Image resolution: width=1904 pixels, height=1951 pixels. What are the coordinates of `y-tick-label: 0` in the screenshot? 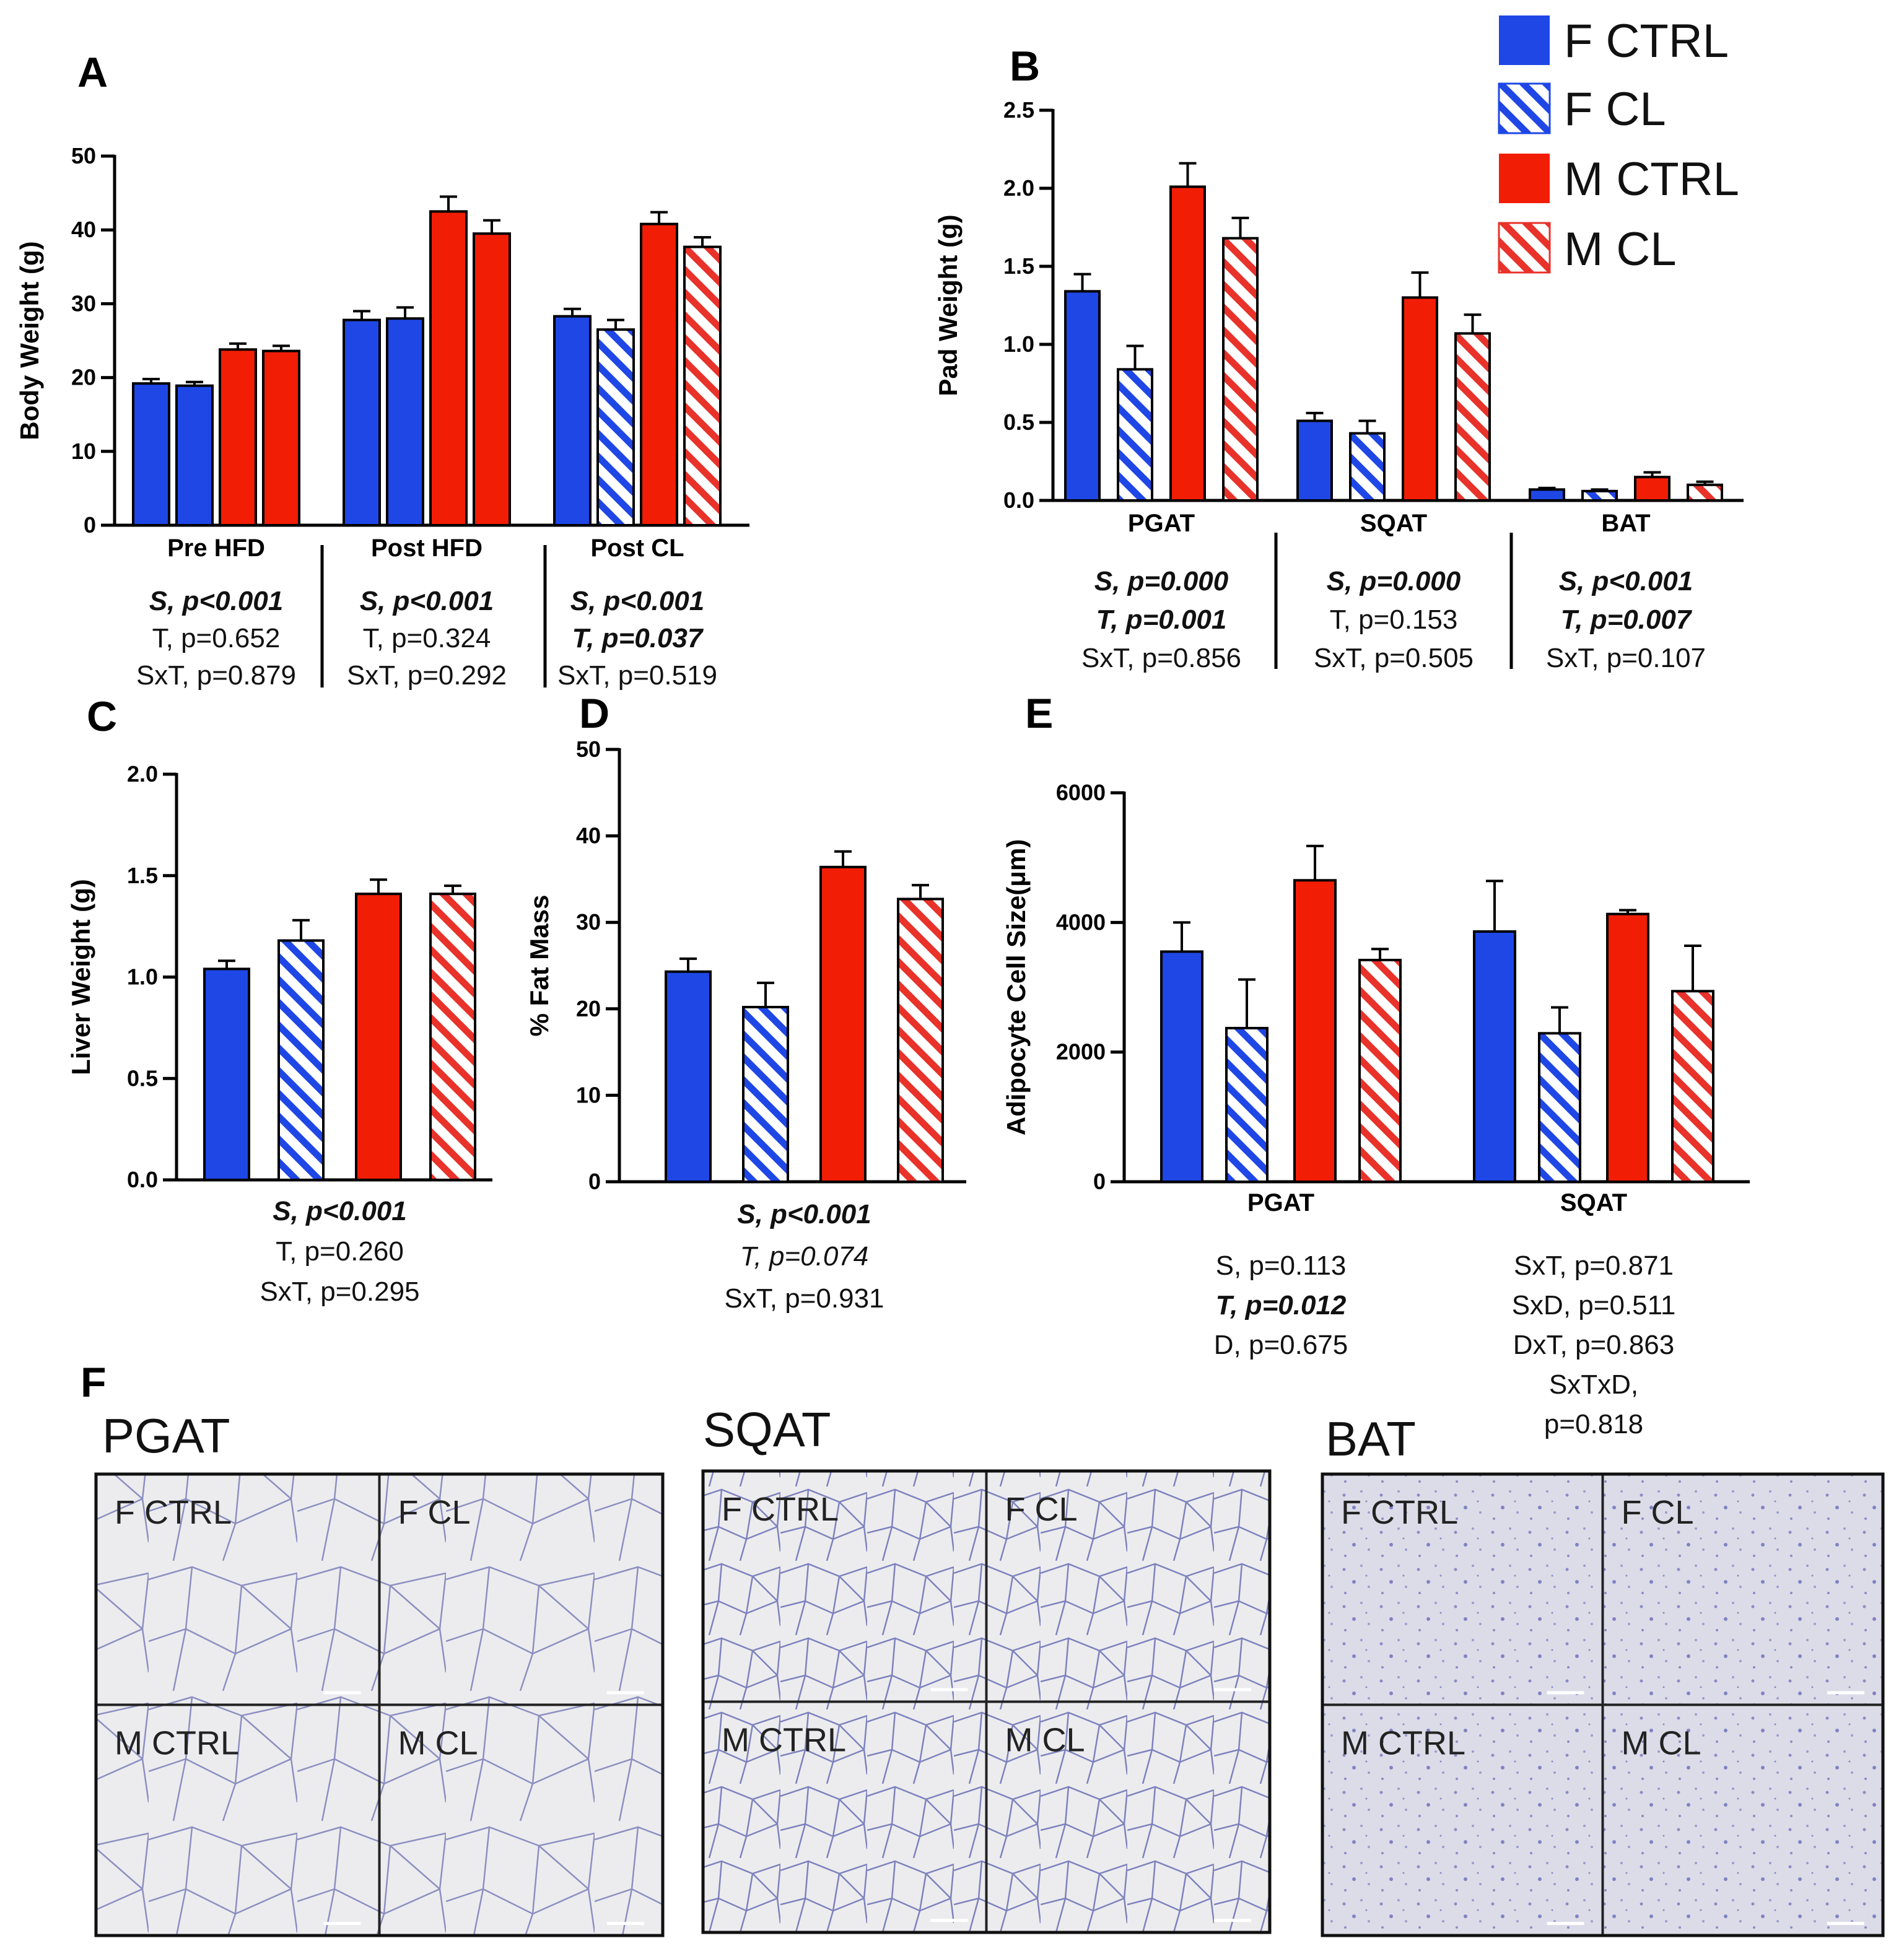 It's located at (90, 525).